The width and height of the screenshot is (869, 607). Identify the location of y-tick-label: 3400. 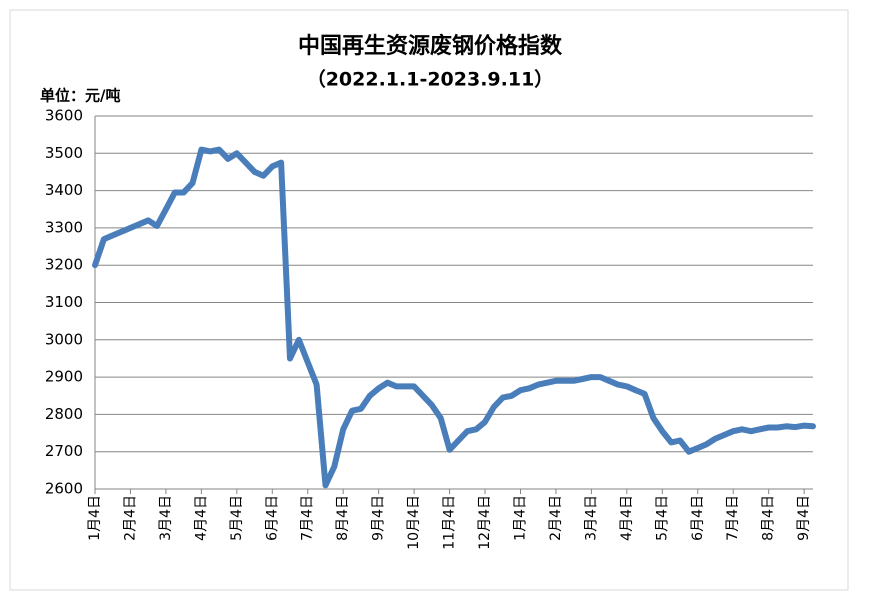
(64, 190).